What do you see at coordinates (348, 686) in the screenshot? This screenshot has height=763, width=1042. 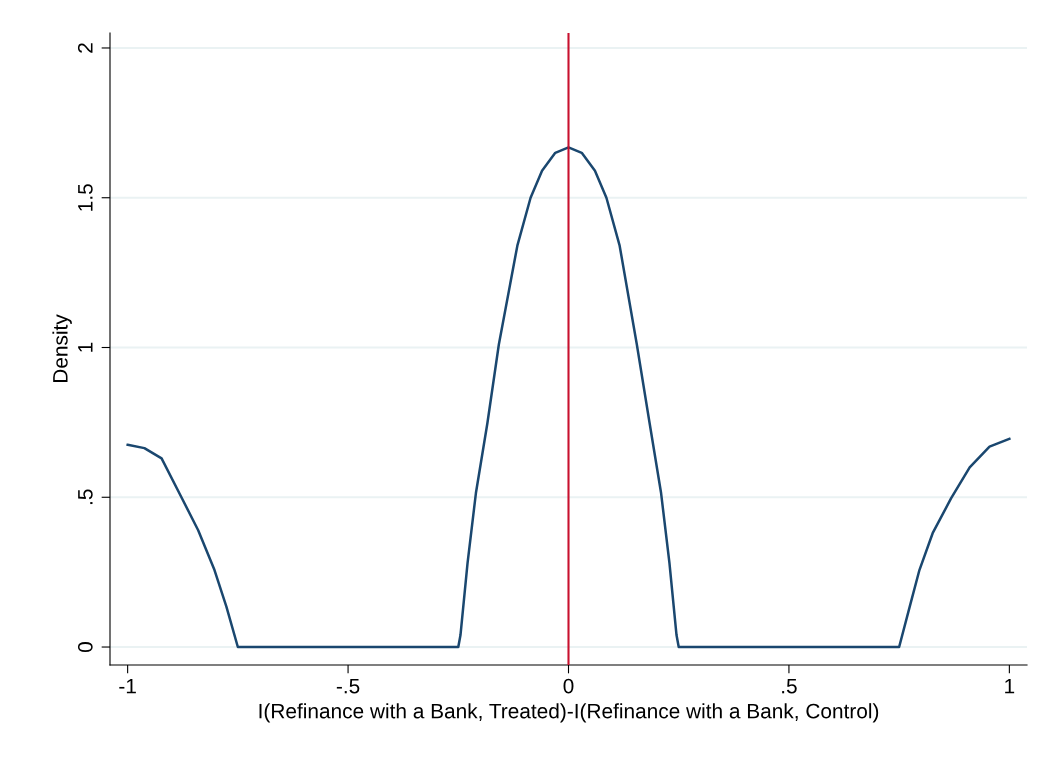 I see `x-tick-label: -.5` at bounding box center [348, 686].